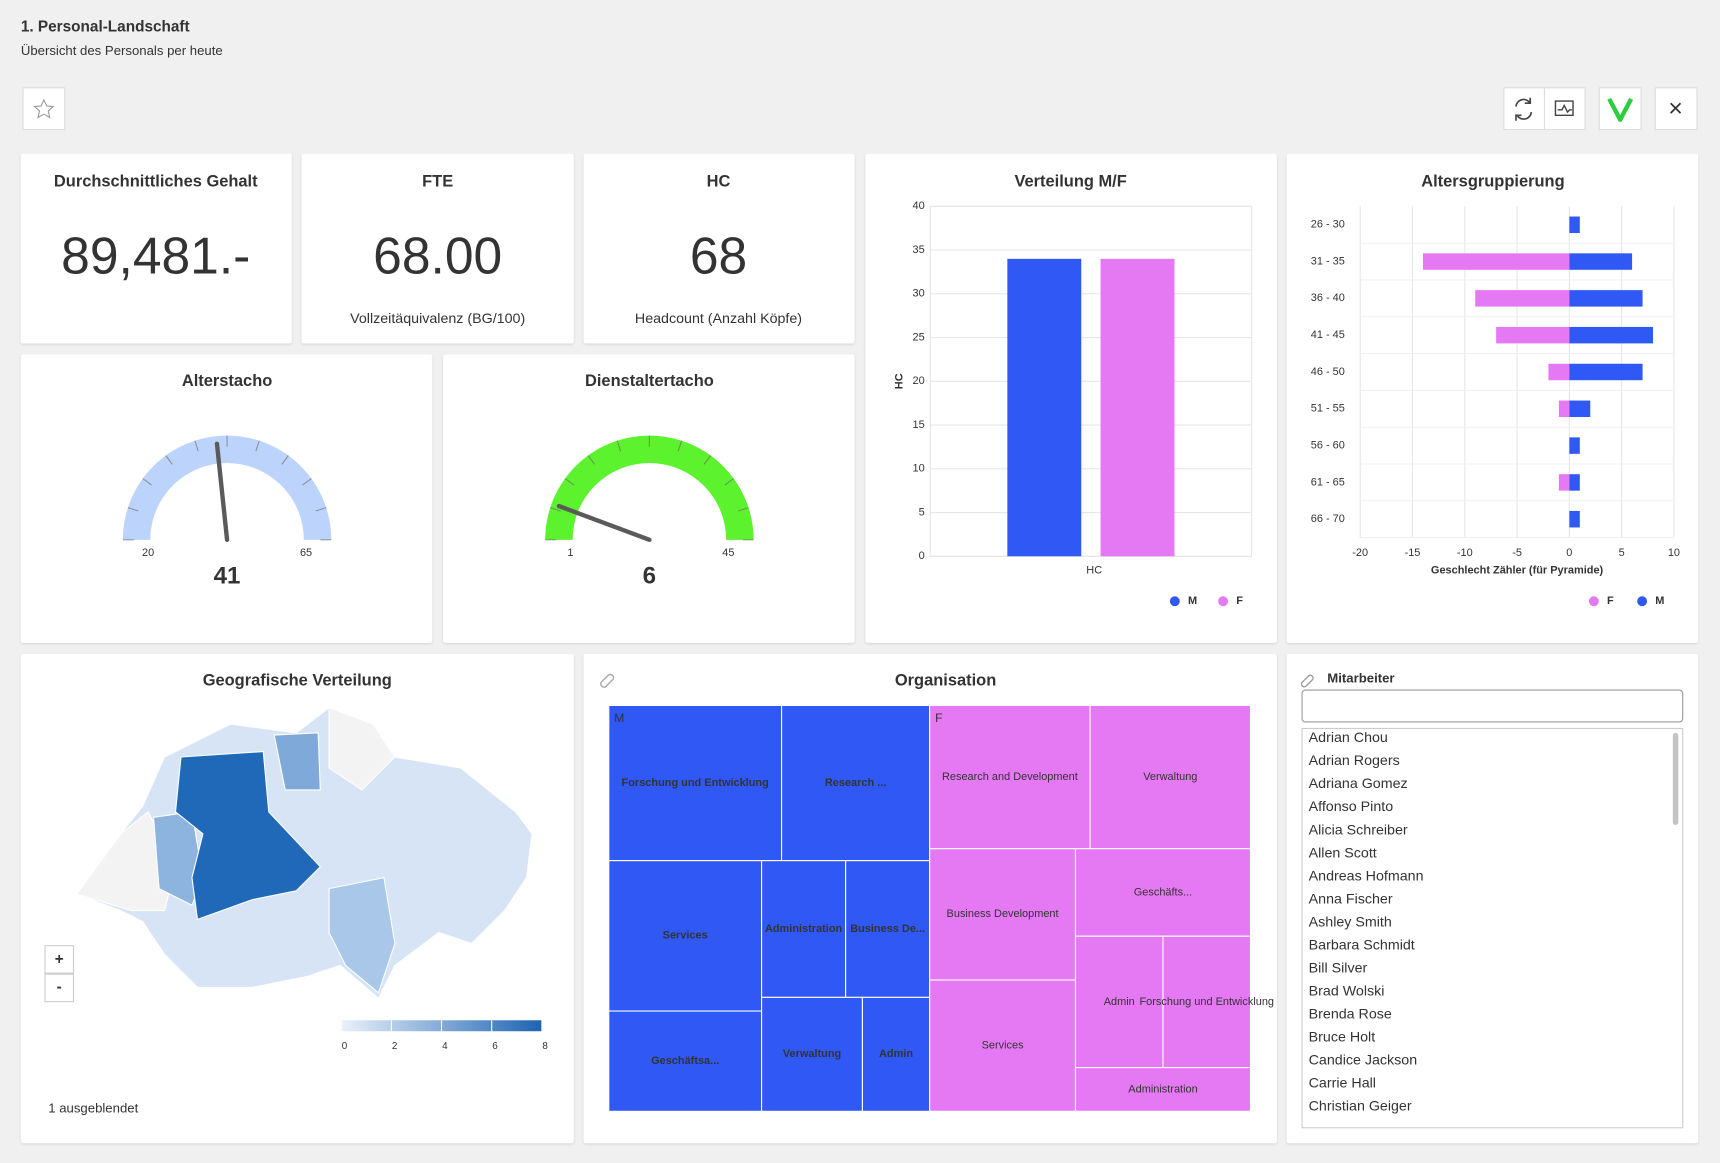  Describe the element at coordinates (899, 381) in the screenshot. I see `y-axis-label: HC` at that location.